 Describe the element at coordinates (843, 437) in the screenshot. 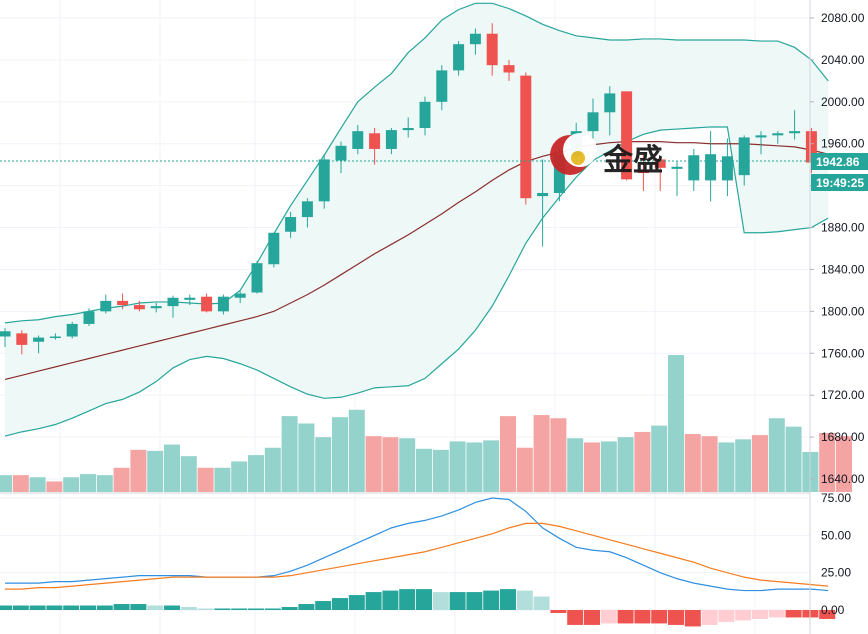

I see `price-tick-label: 1680.00` at that location.